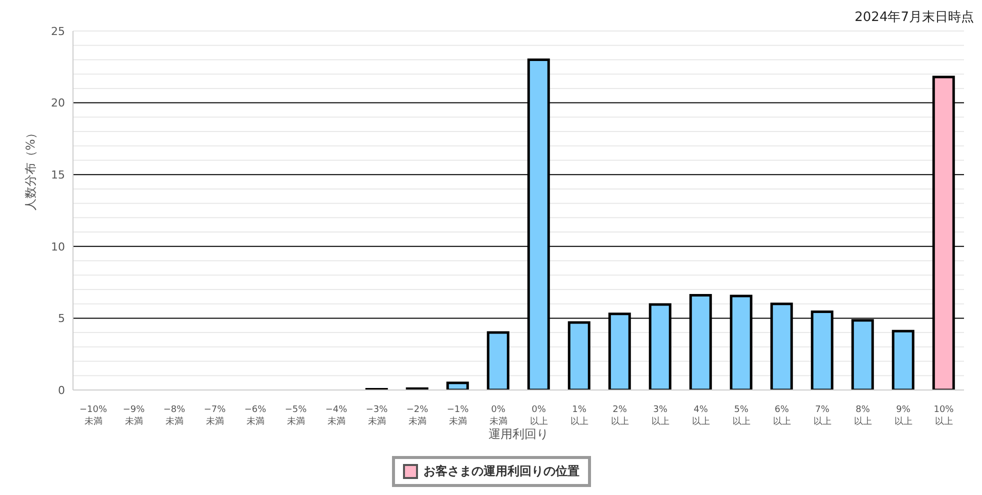  What do you see at coordinates (58, 103) in the screenshot?
I see `y-tick-label: 20` at bounding box center [58, 103].